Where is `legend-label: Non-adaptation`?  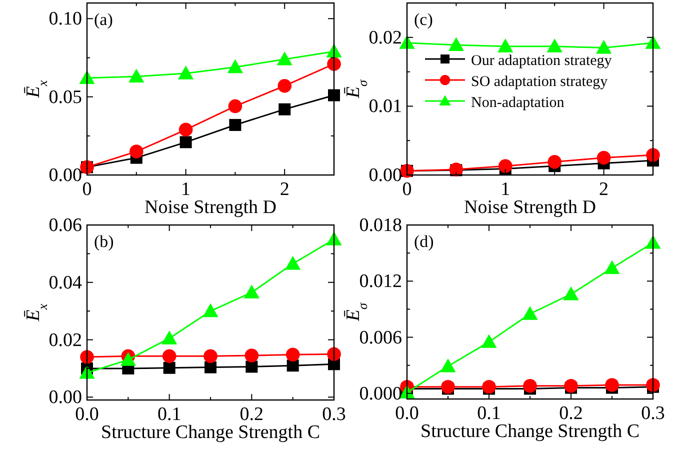 legend-label: Non-adaptation is located at coordinates (518, 103).